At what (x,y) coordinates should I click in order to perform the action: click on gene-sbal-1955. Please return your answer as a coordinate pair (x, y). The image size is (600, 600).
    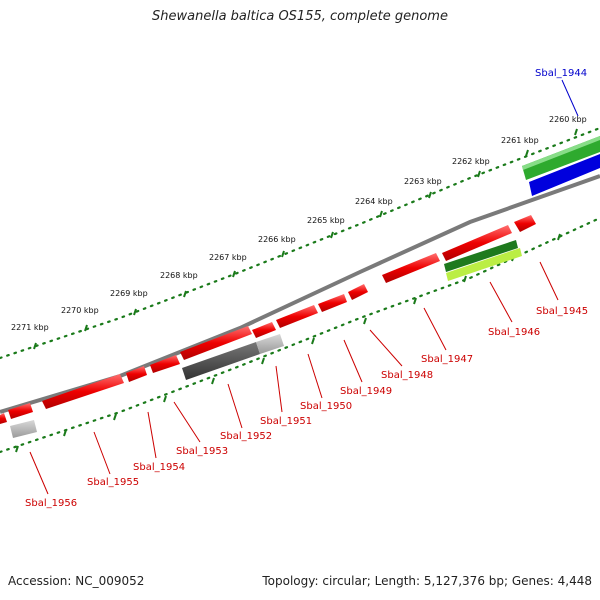
    Looking at the image, I should click on (83, 391).